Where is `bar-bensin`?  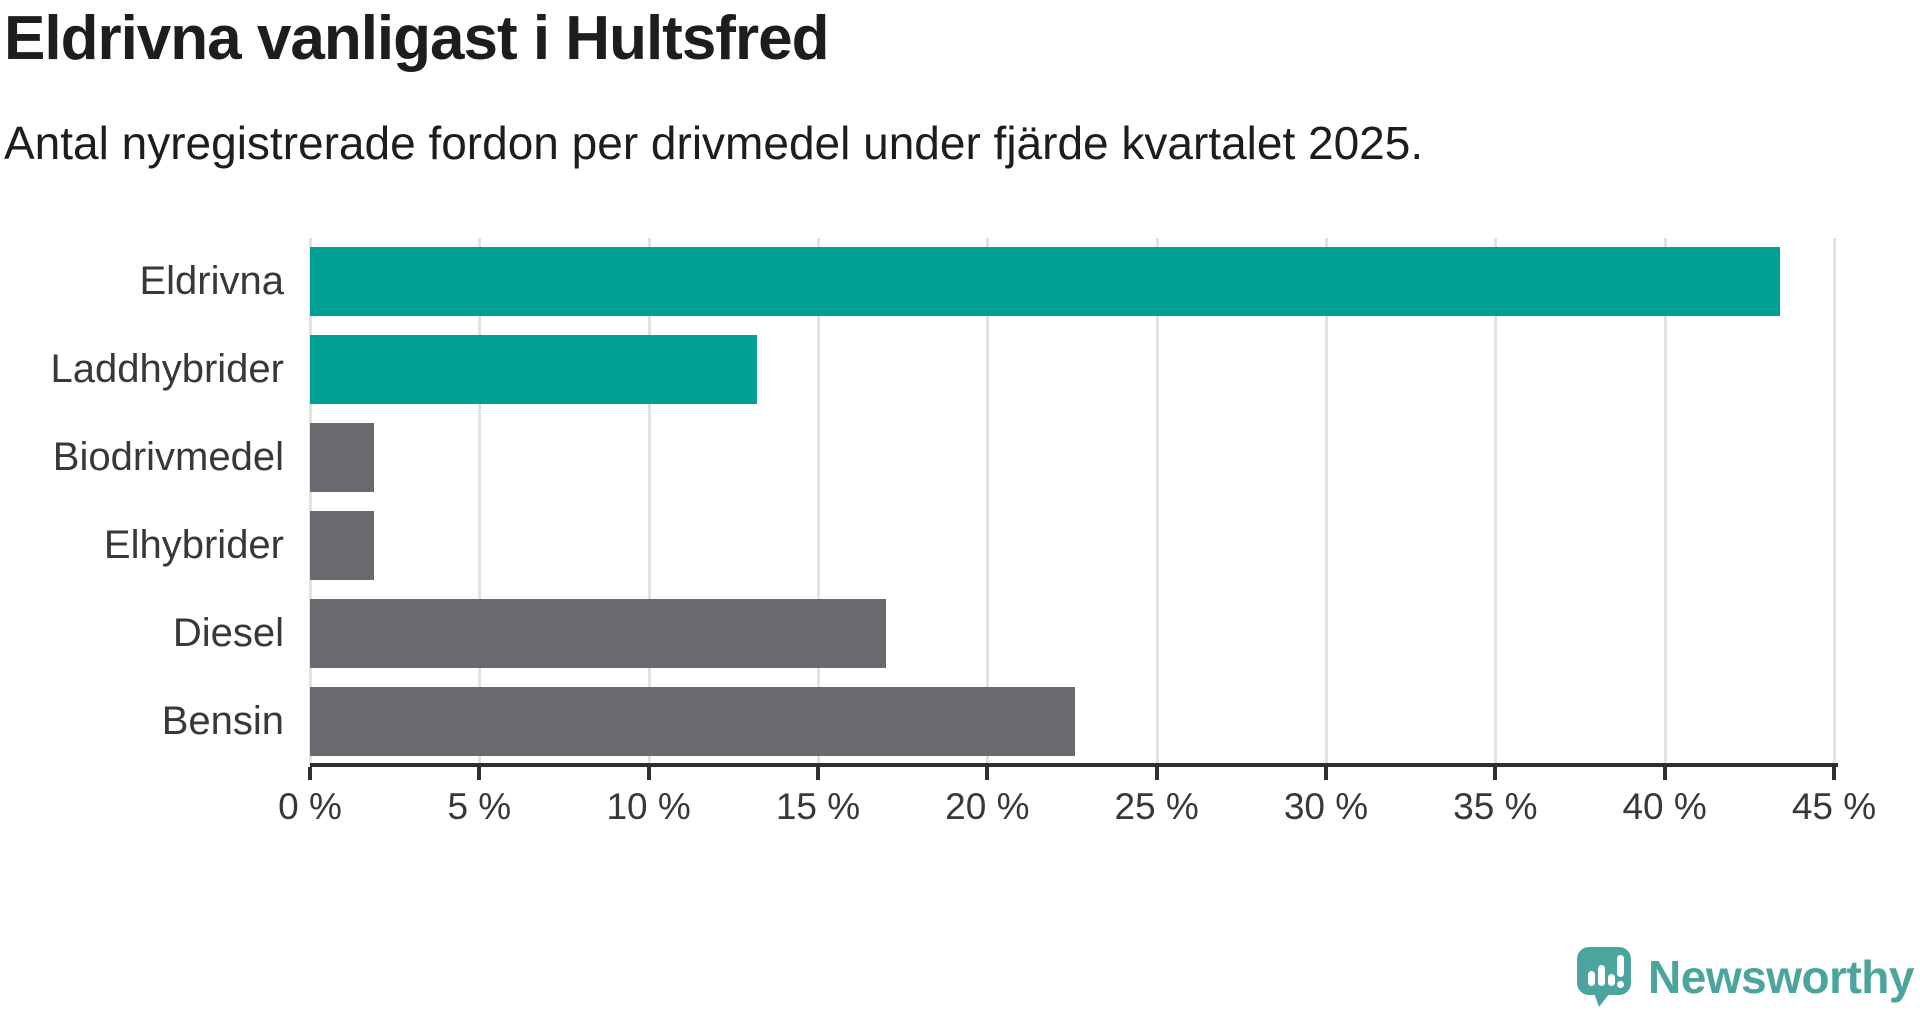
bar-bensin is located at coordinates (693, 721).